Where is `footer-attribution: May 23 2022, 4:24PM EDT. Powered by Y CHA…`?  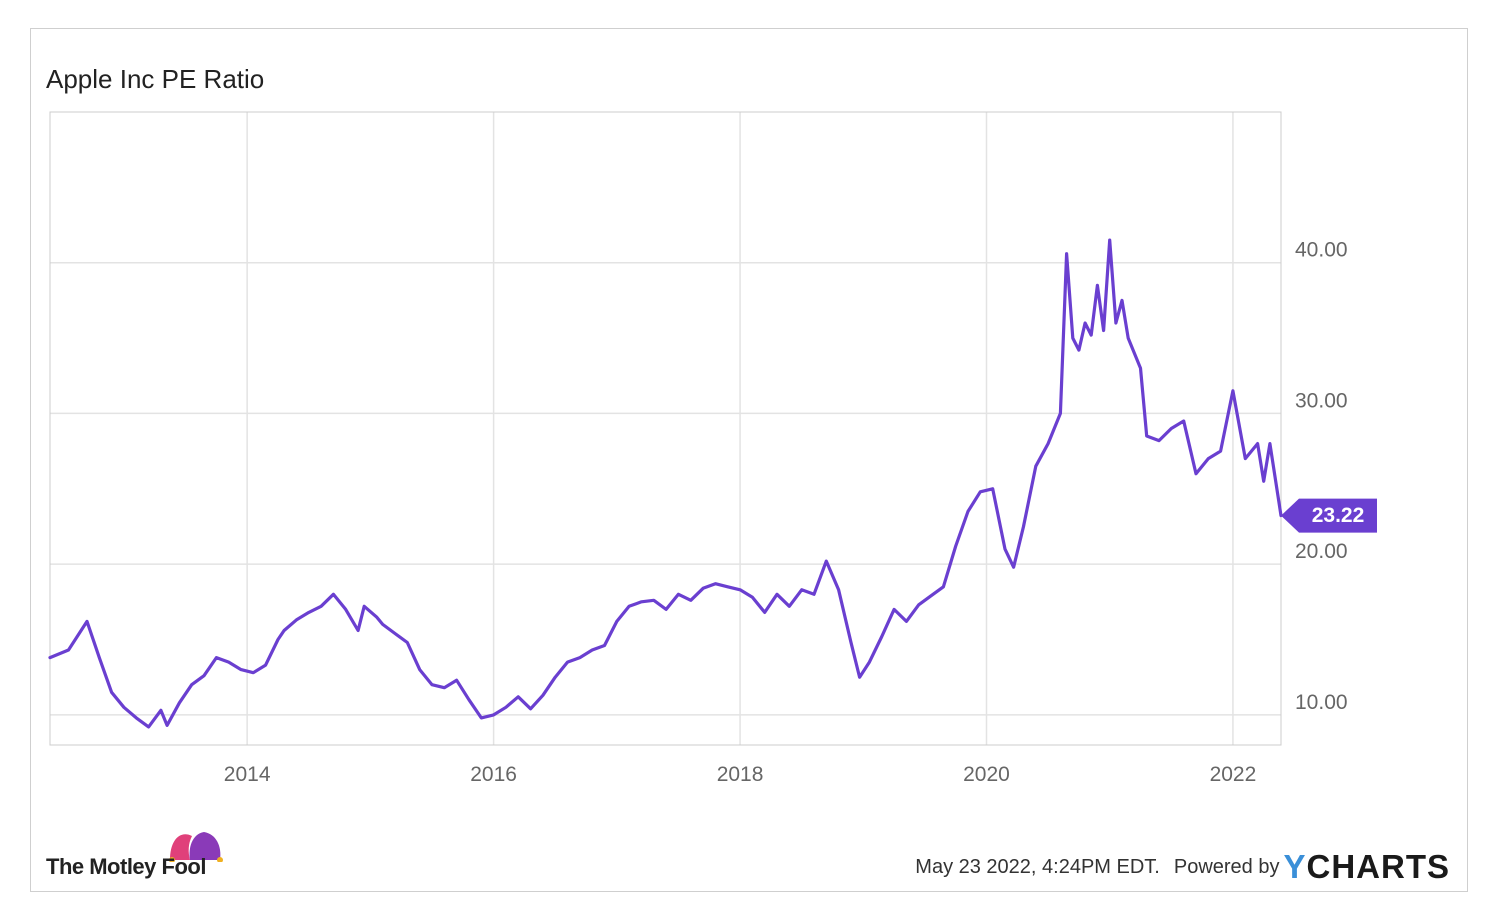
footer-attribution: May 23 2022, 4:24PM EDT. Powered by Y CHA… is located at coordinates (1182, 867).